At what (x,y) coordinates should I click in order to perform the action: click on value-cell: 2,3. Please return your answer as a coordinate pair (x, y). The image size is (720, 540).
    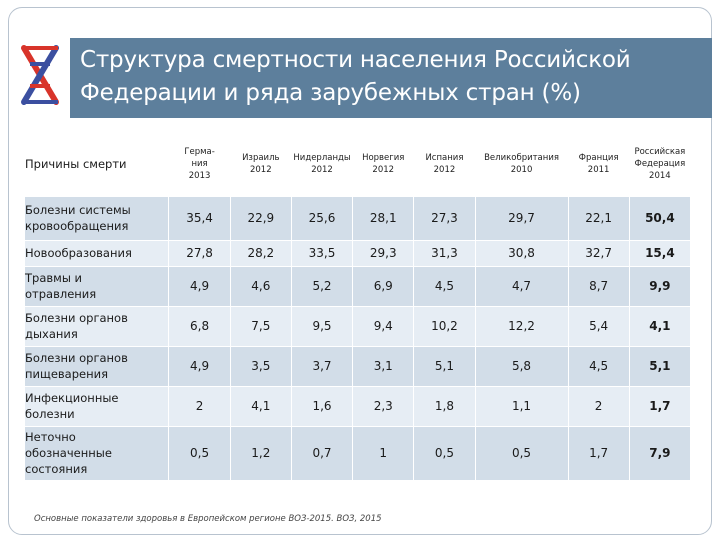
    Looking at the image, I should click on (383, 406).